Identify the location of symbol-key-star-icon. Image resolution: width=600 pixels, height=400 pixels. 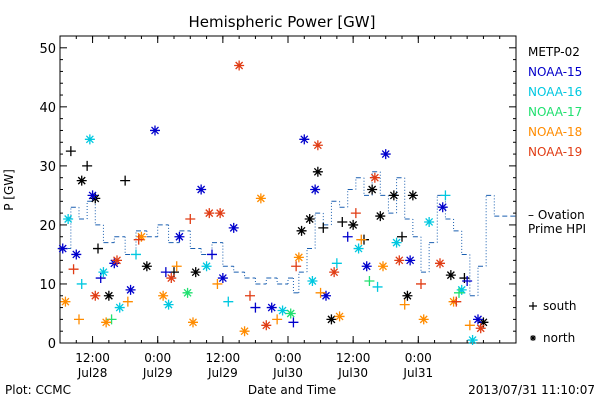
(533, 338).